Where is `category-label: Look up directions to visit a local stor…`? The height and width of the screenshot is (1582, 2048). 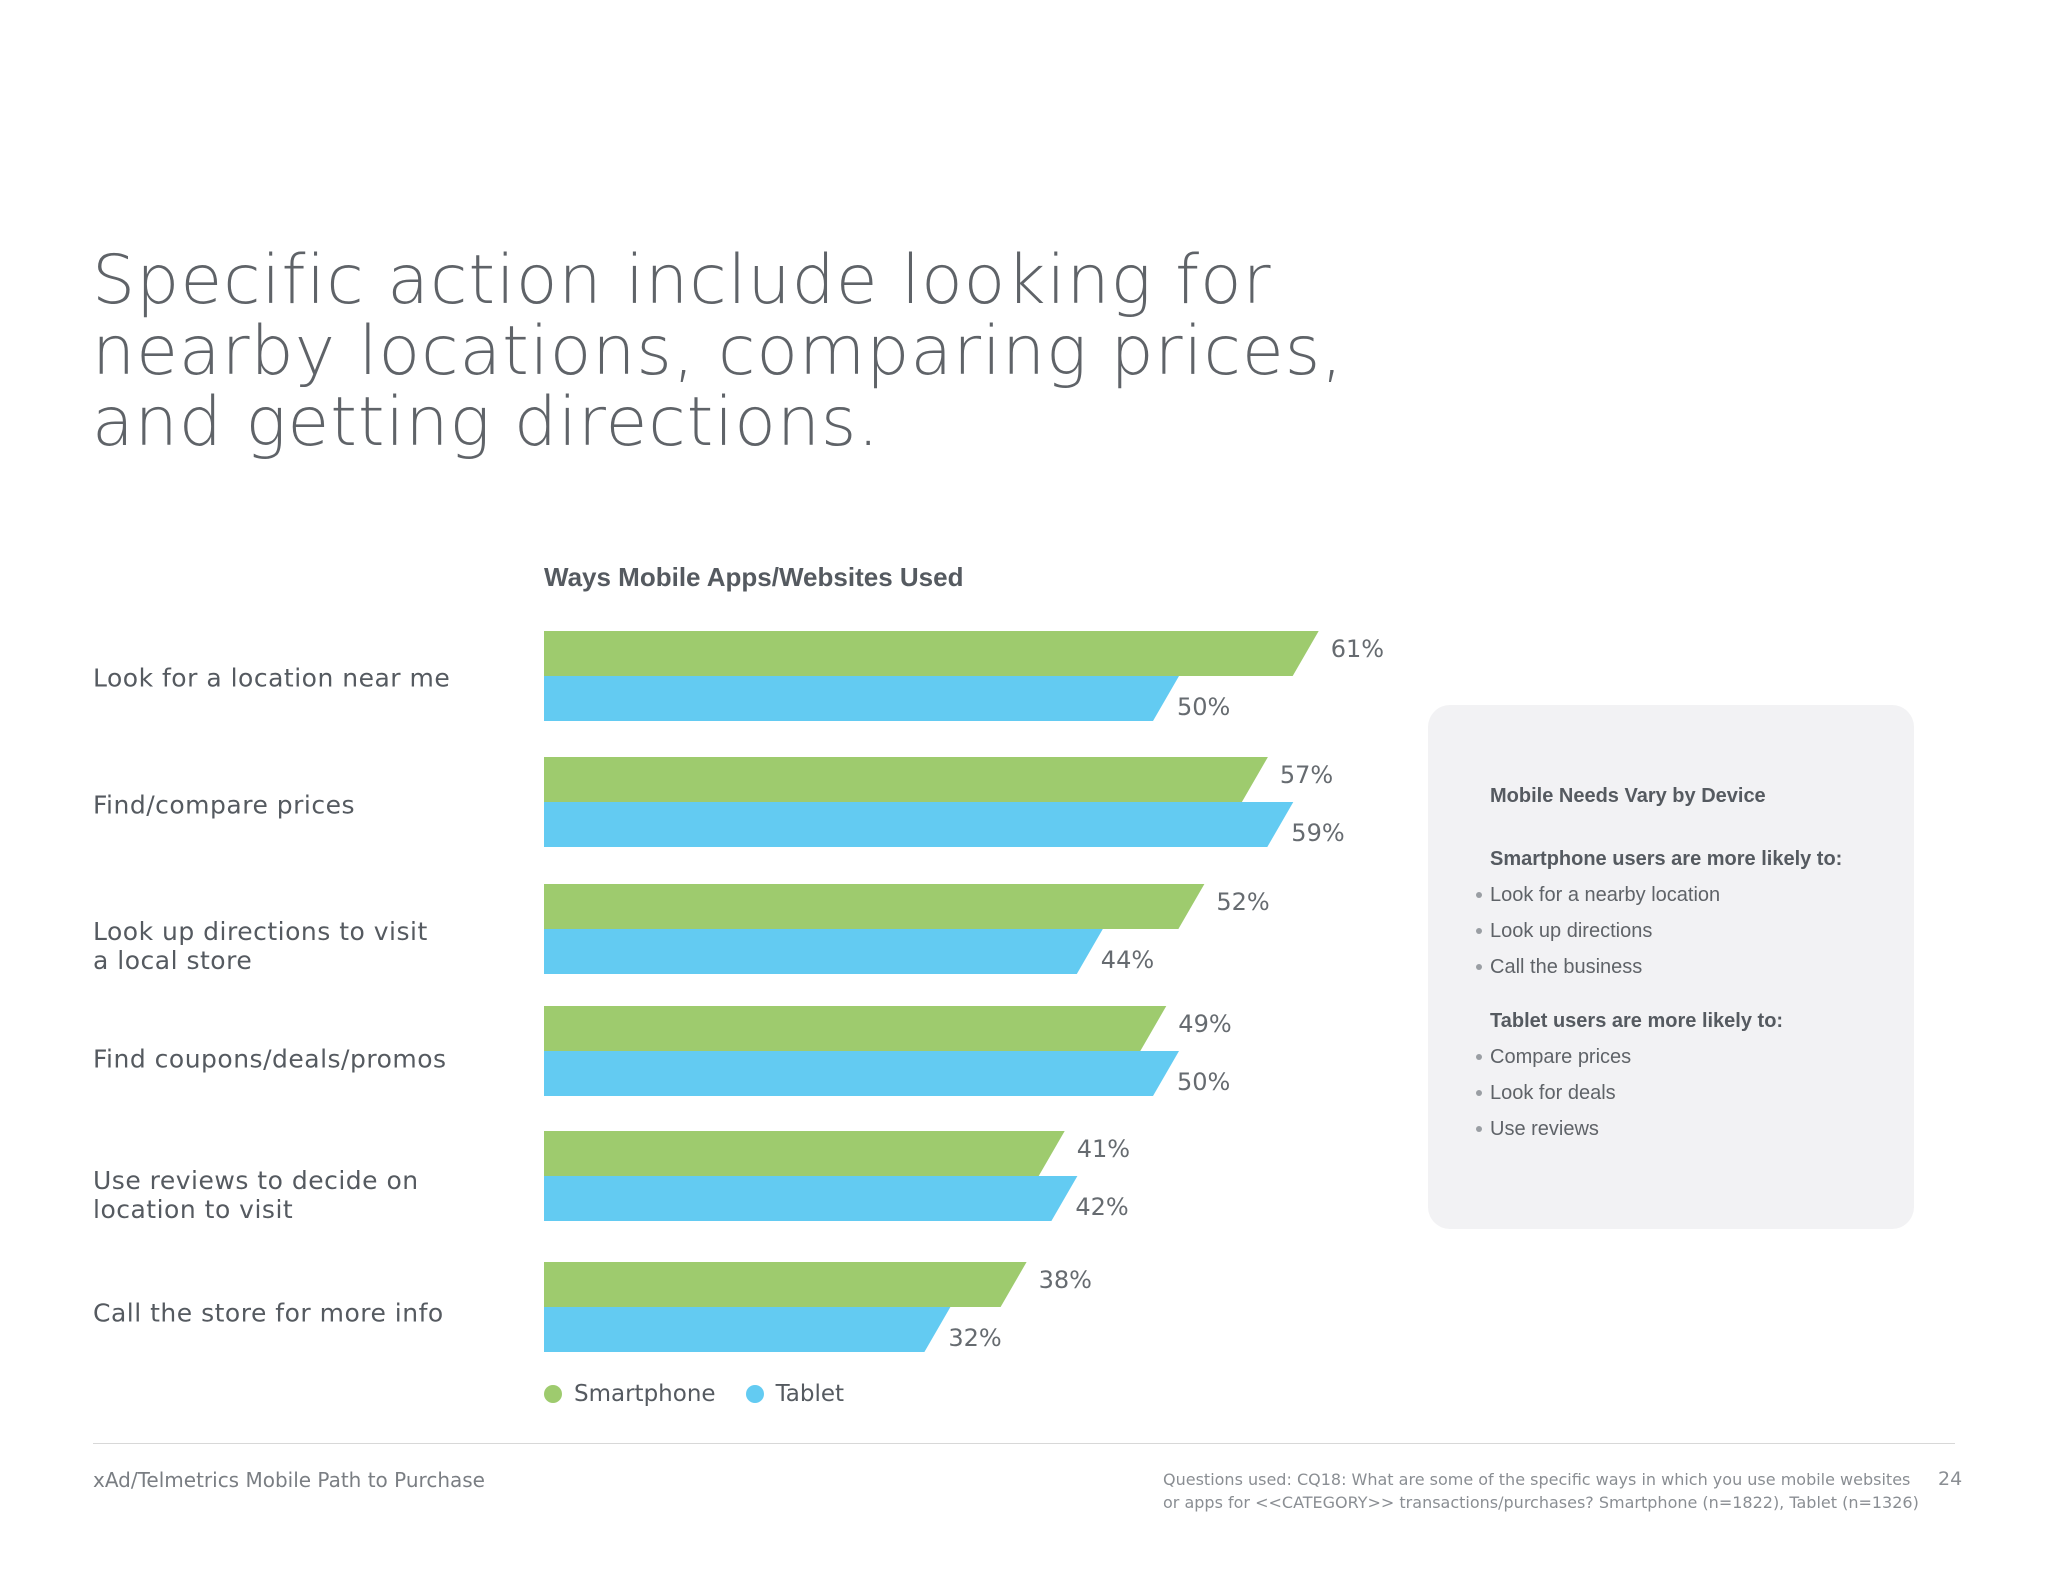 category-label: Look up directions to visit a local stor… is located at coordinates (260, 946).